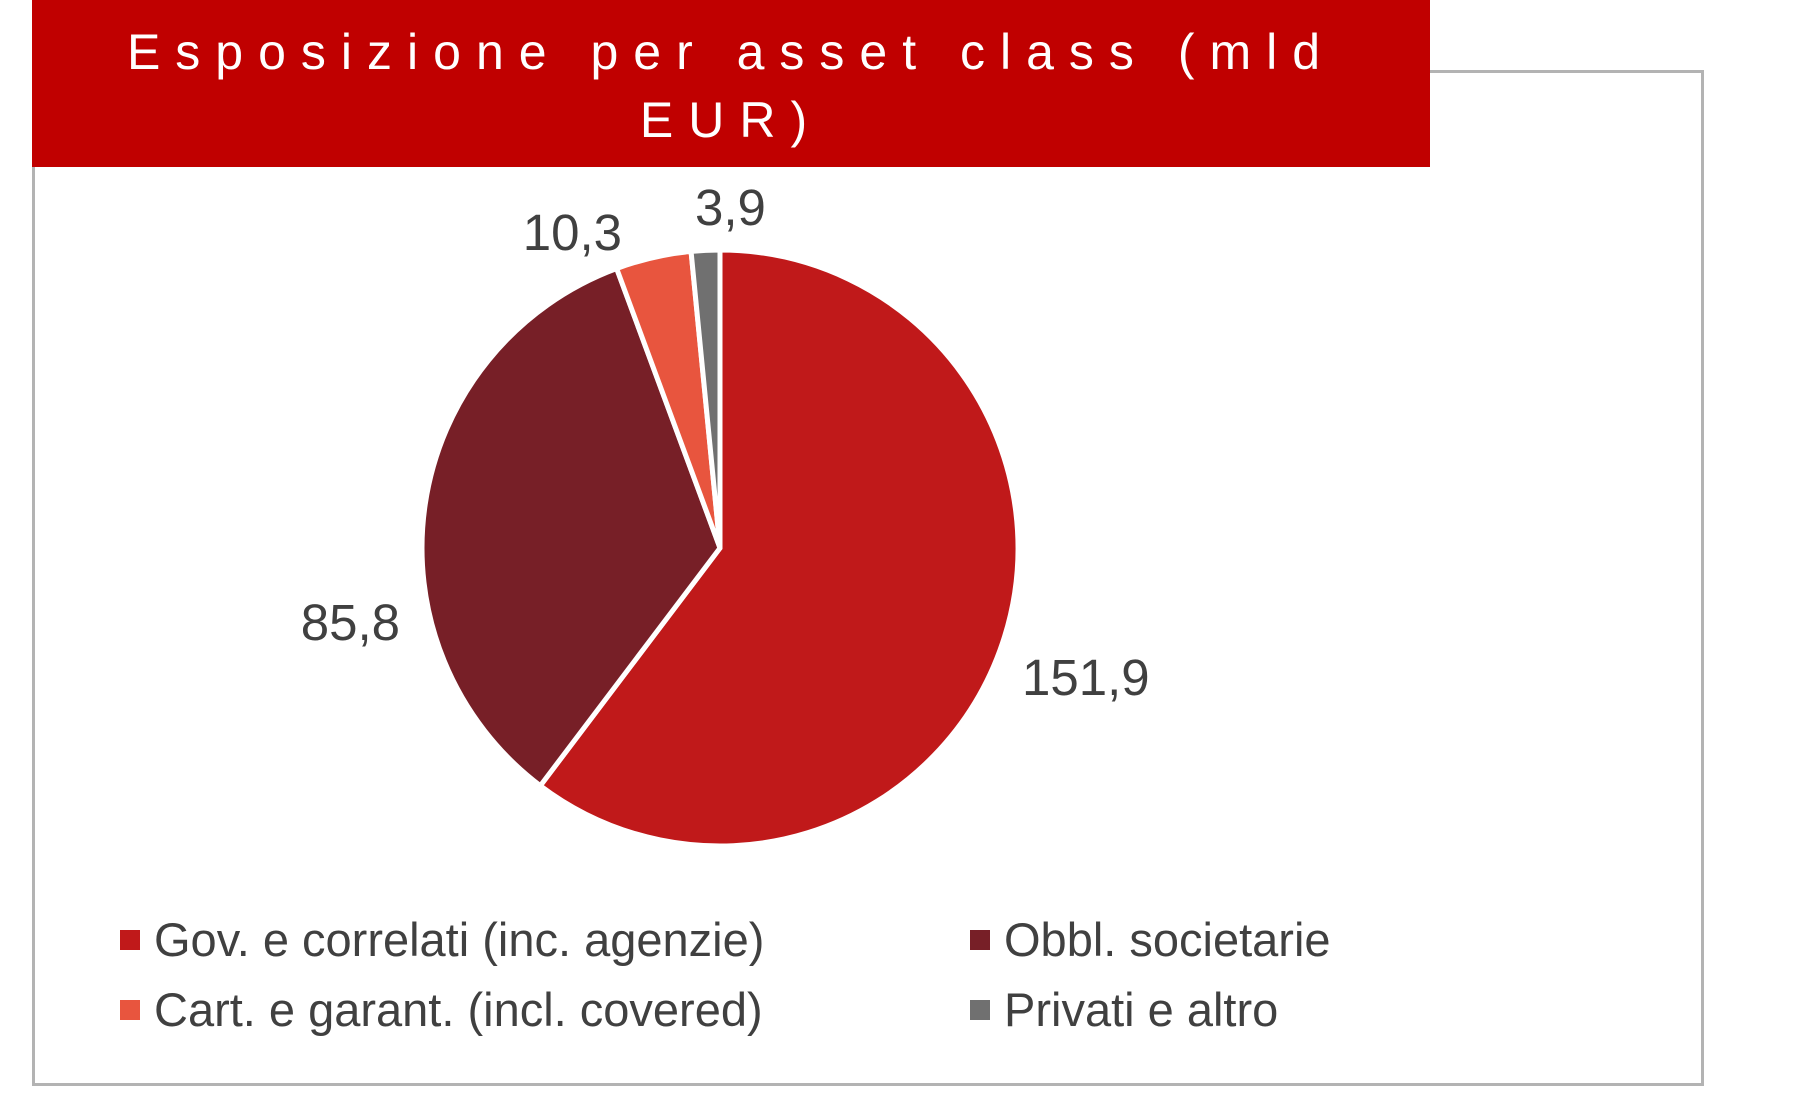  What do you see at coordinates (730, 207) in the screenshot?
I see `data-label-private: 3,9` at bounding box center [730, 207].